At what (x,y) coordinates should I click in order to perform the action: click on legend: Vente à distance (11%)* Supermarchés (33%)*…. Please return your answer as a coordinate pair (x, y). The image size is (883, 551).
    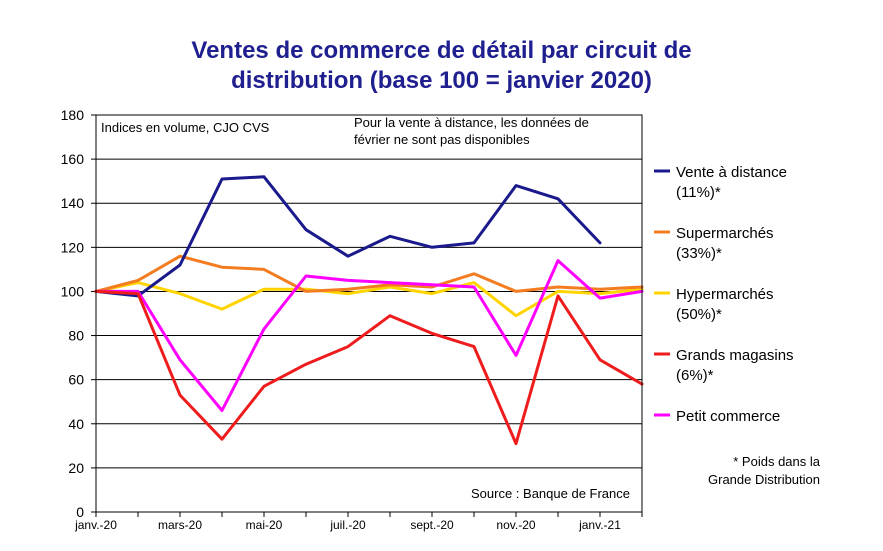
    Looking at the image, I should click on (724, 294).